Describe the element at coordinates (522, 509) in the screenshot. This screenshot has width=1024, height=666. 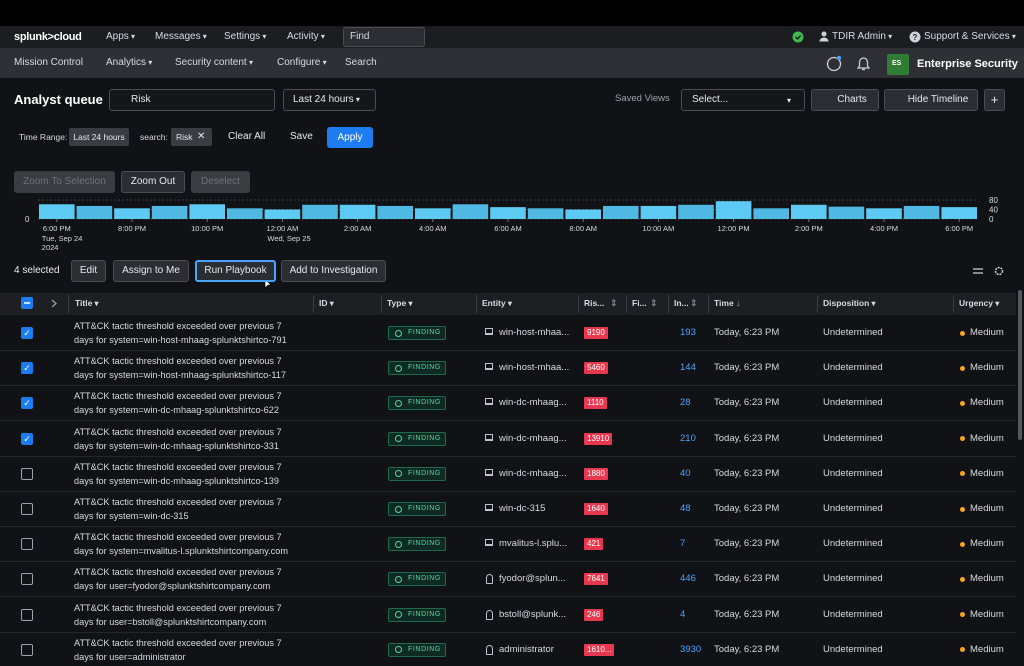
I see `entity: win-dc-315` at that location.